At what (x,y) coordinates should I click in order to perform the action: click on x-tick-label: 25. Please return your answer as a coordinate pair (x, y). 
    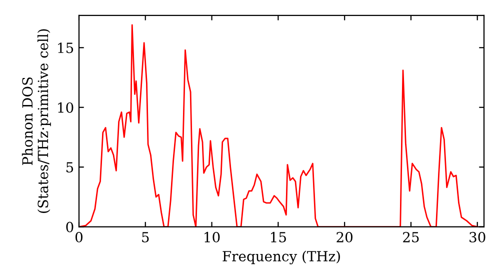
    Looking at the image, I should click on (411, 237).